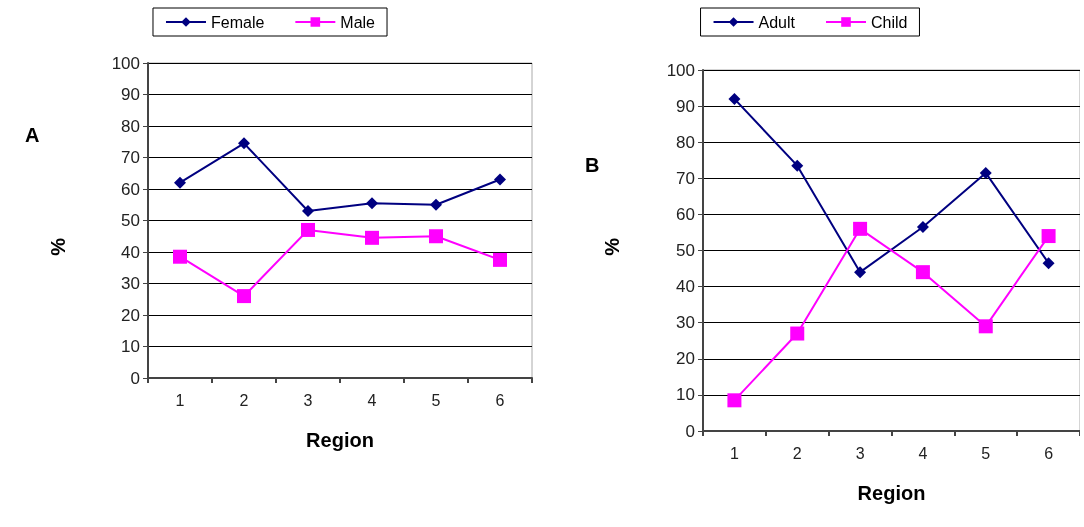  What do you see at coordinates (32, 135) in the screenshot?
I see `text: A` at bounding box center [32, 135].